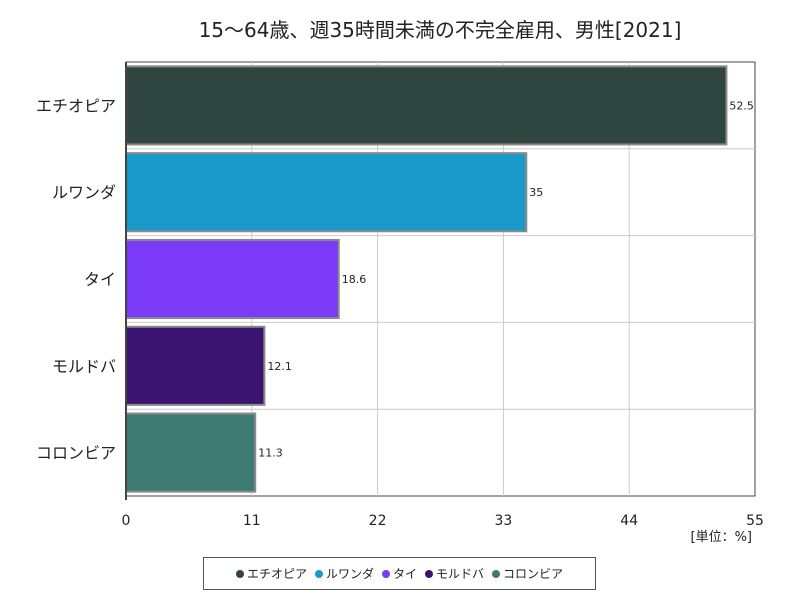  Describe the element at coordinates (100, 279) in the screenshot. I see `y-tick-label: タイ` at that location.